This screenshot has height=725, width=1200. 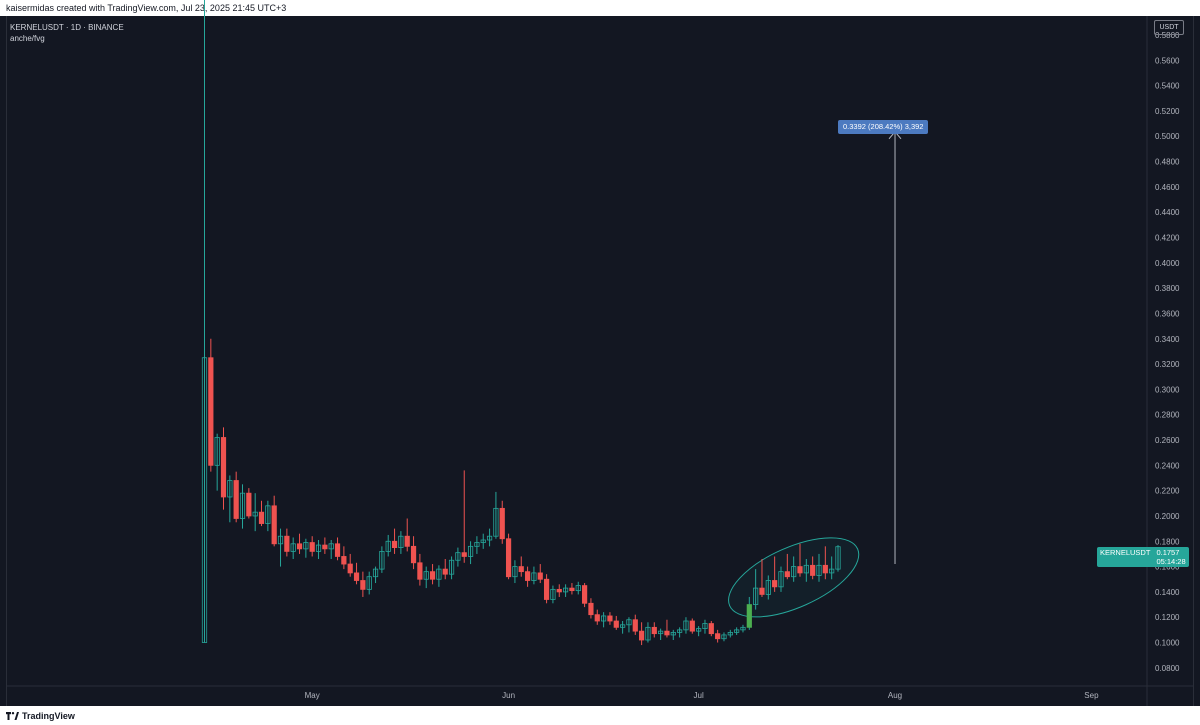 I want to click on time-tick-label: Jul, so click(x=699, y=695).